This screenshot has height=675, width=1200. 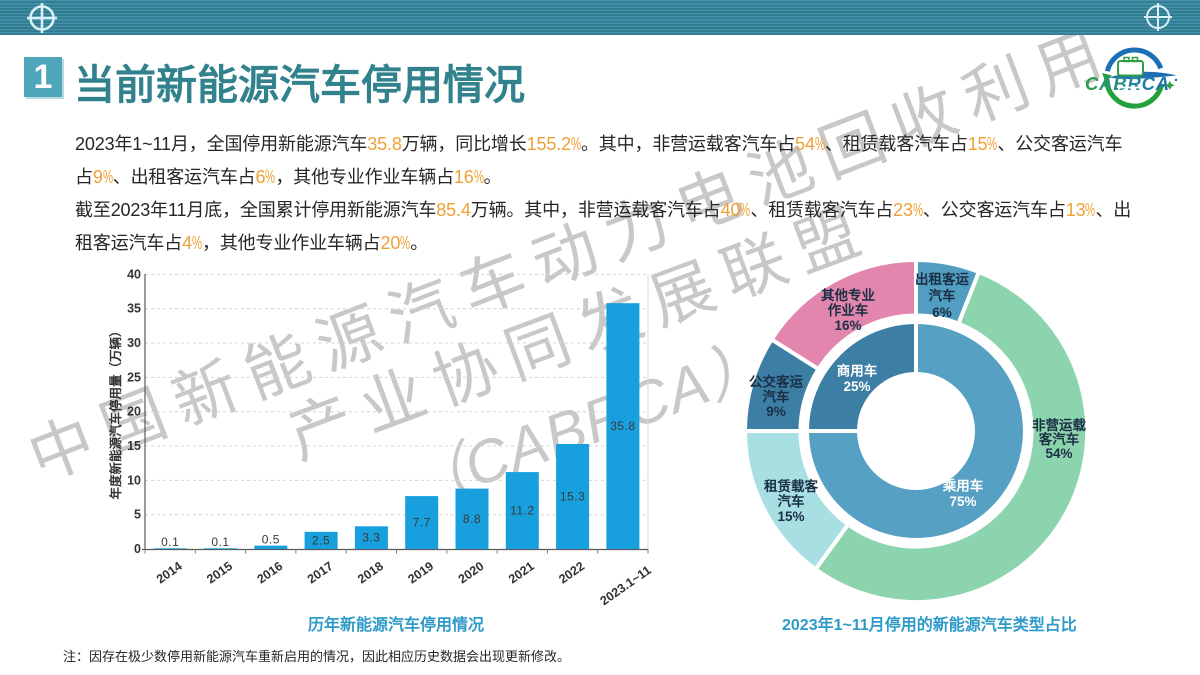 What do you see at coordinates (134, 412) in the screenshot?
I see `svg-text: 20` at bounding box center [134, 412].